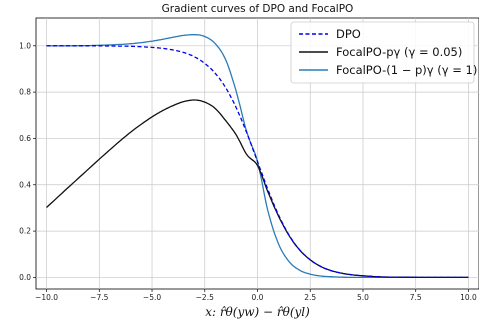 This screenshot has height=324, width=479. Describe the element at coordinates (25, 231) in the screenshot. I see `y-tick-label: 0.2` at that location.